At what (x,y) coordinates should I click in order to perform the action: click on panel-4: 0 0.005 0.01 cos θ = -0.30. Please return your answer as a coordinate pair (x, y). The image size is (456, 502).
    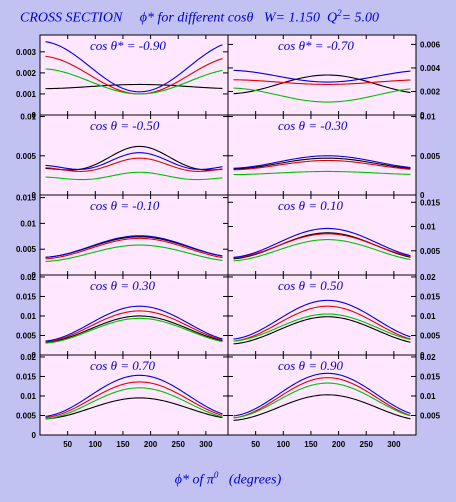
    Looking at the image, I should click on (334, 156).